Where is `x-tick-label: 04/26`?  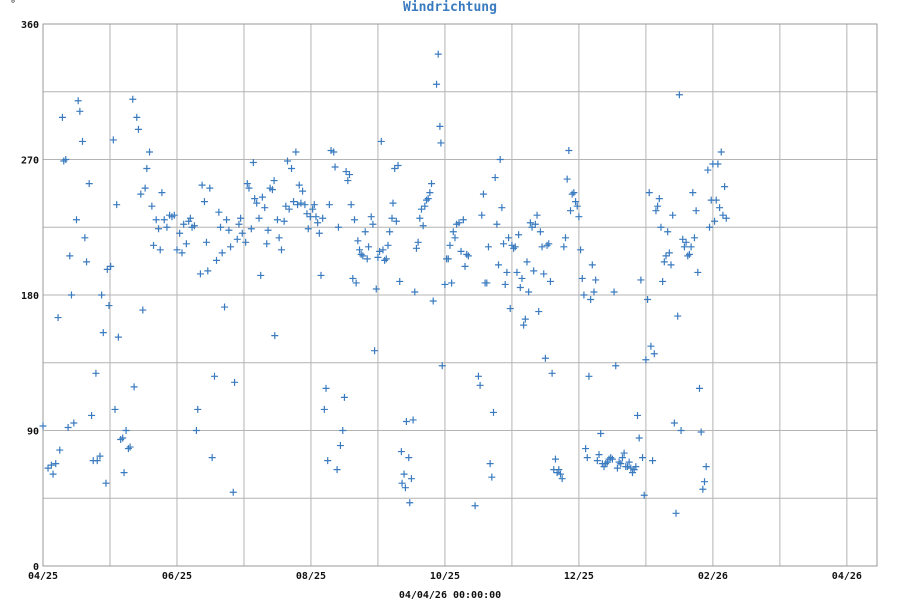 x-tick-label: 04/26 is located at coordinates (847, 576).